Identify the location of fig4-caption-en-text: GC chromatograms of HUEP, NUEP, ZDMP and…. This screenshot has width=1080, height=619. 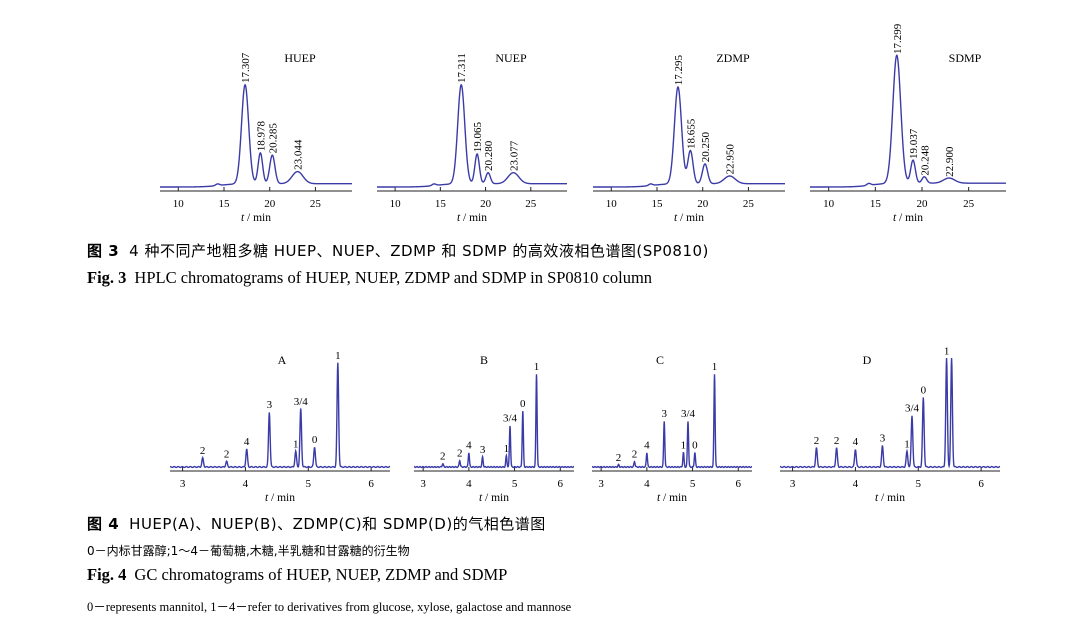
(321, 574).